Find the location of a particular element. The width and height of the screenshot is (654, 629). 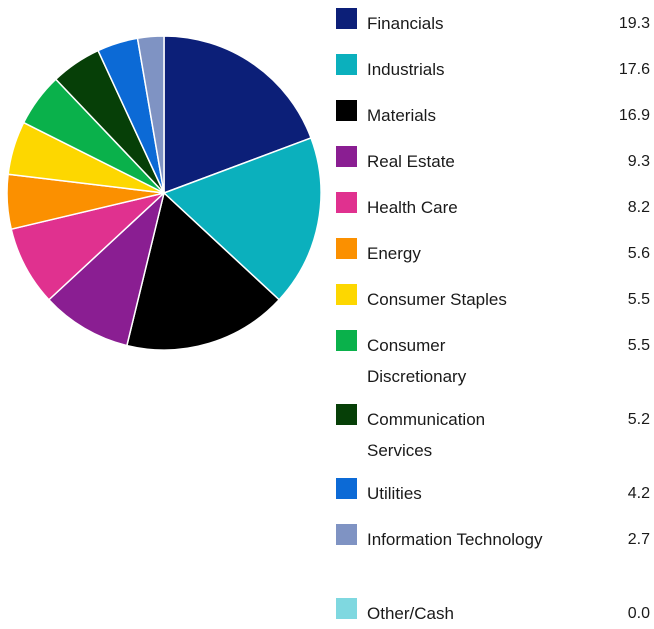

legend-value: 2.7 is located at coordinates (638, 539).